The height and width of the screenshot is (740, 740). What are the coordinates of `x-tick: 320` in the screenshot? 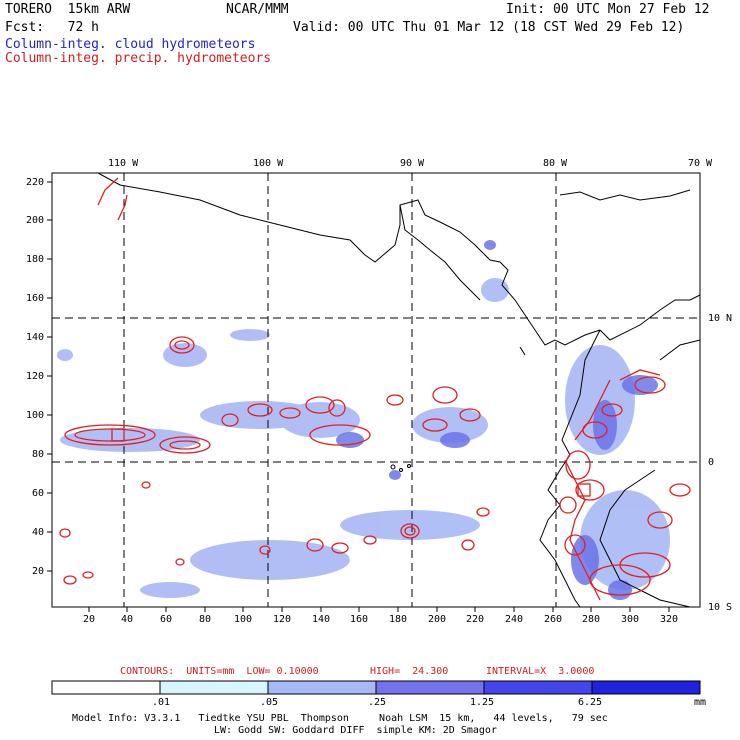 It's located at (669, 619).